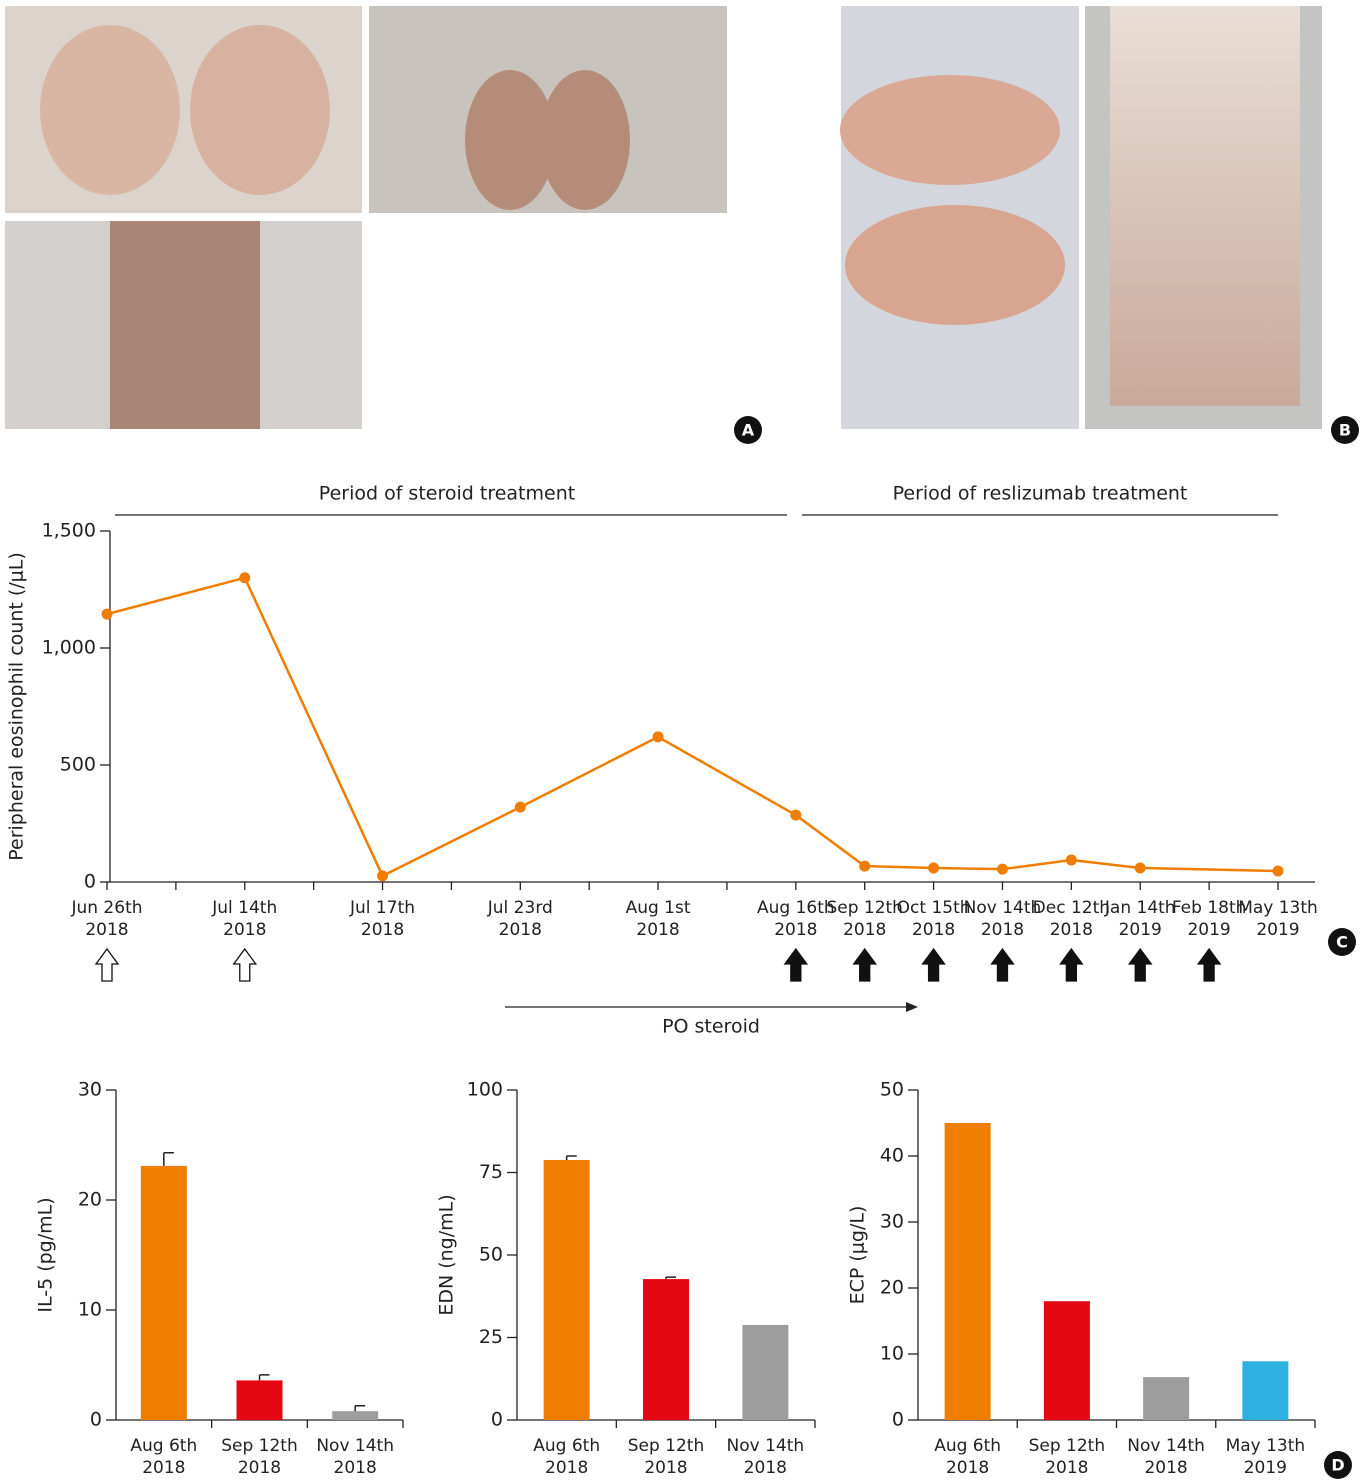 This screenshot has height=1481, width=1365. Describe the element at coordinates (934, 908) in the screenshot. I see `x-tick-label: Oct 15th` at that location.